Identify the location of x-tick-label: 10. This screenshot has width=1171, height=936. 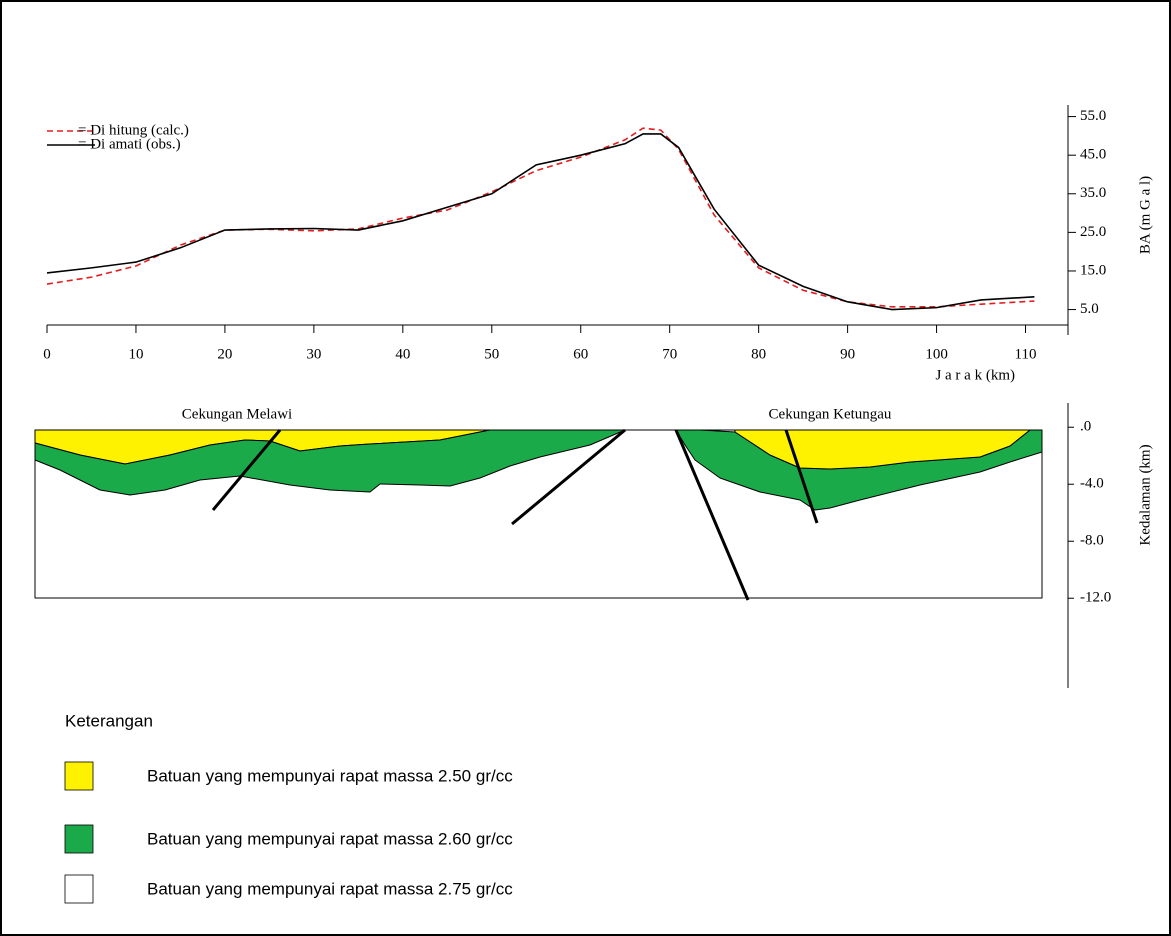
(135, 354).